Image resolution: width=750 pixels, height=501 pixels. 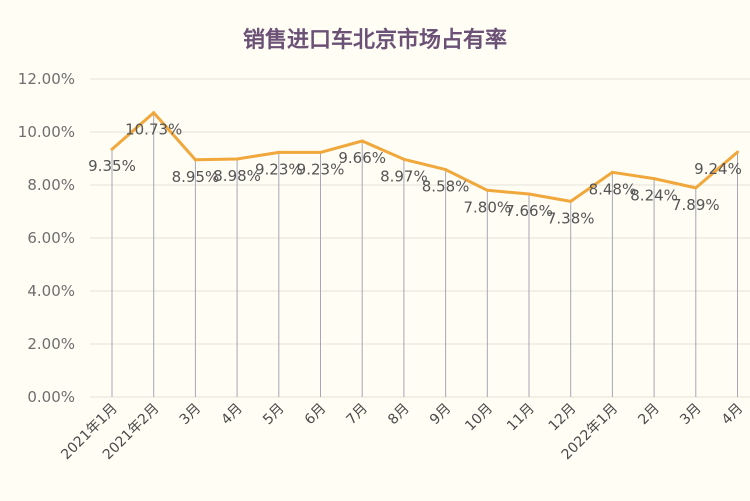 I want to click on data-label: 10.73%, so click(x=153, y=130).